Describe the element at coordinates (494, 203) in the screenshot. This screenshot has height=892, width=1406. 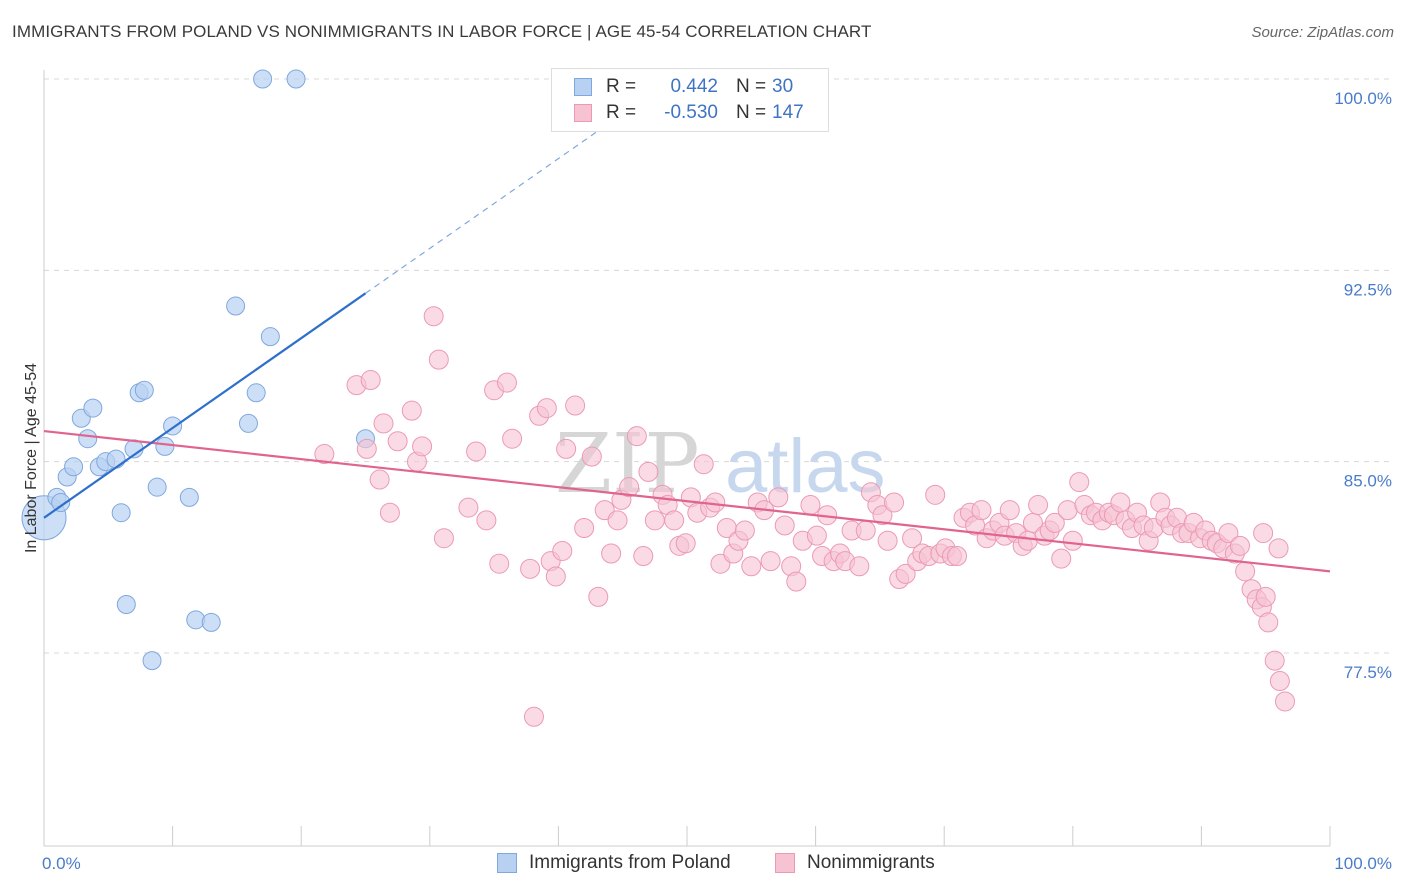
I see `trend-line-immigrants-extension` at that location.